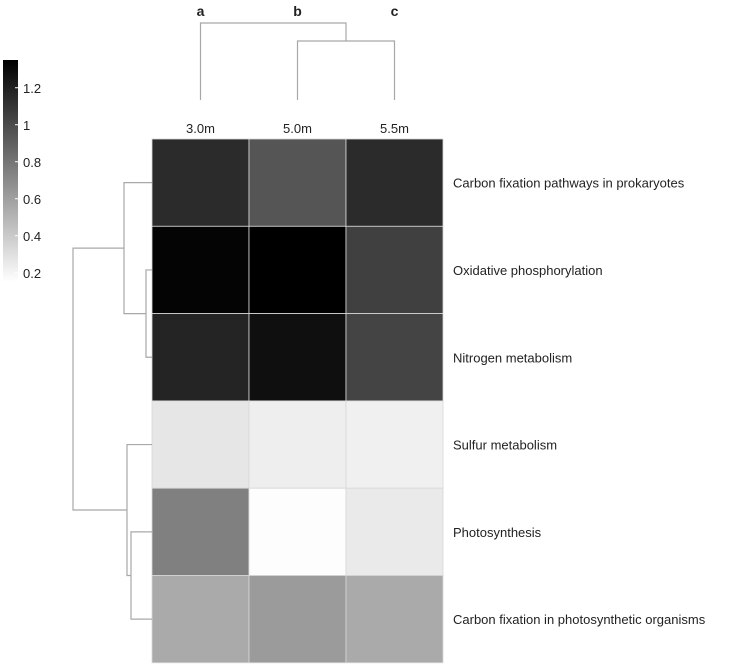 This screenshot has width=743, height=668. I want to click on row-label-3: Sulfur metabolism, so click(505, 445).